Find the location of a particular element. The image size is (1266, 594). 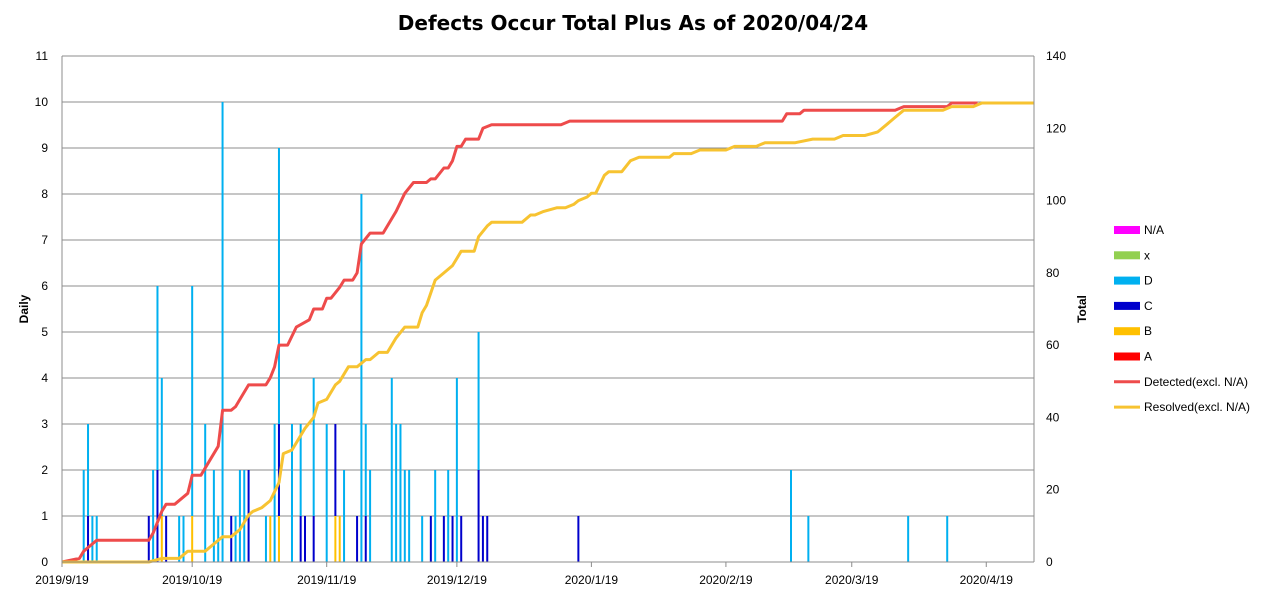

legend-item-a: A is located at coordinates (1133, 357).